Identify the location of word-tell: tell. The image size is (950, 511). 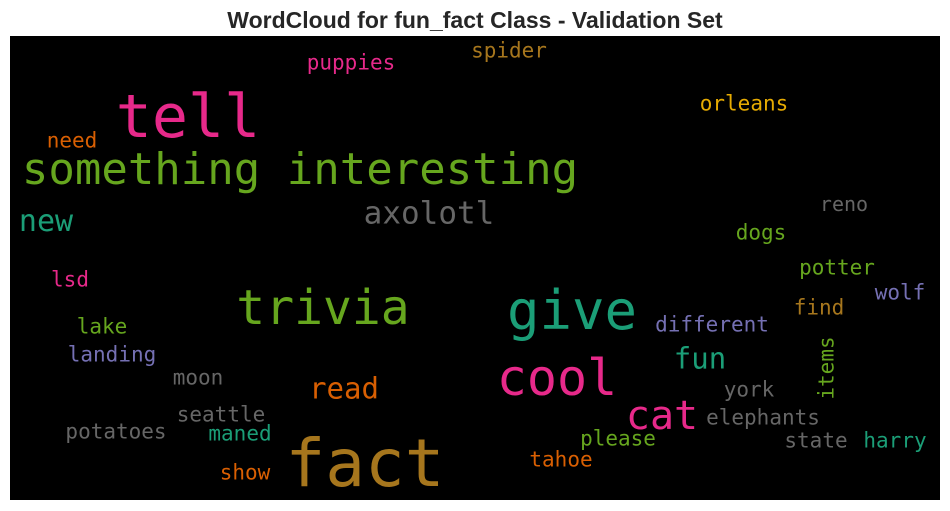
(188, 117).